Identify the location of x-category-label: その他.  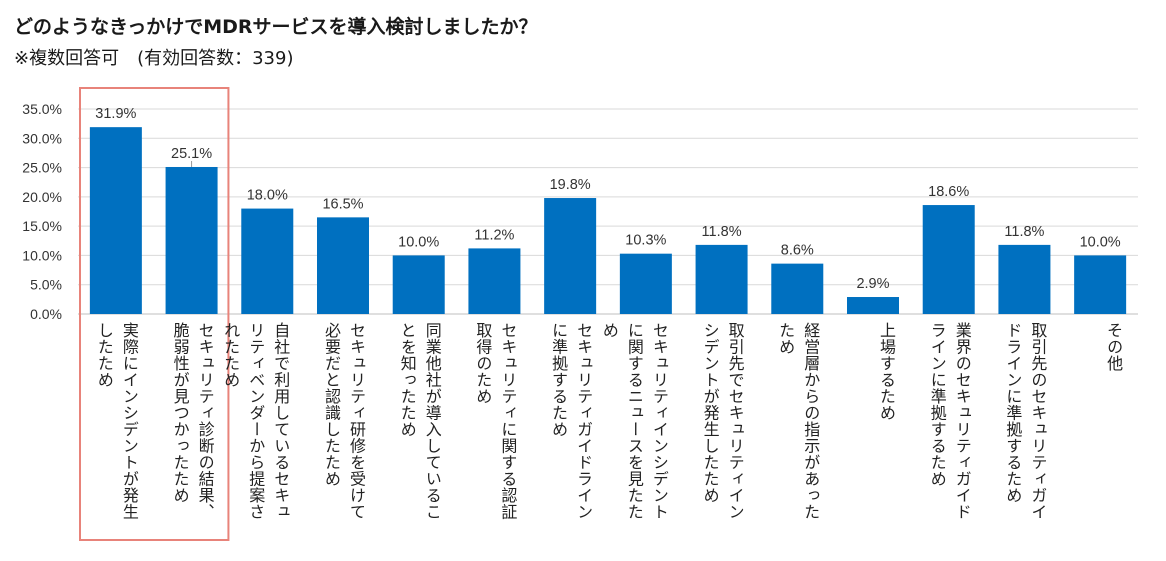
(1114, 347).